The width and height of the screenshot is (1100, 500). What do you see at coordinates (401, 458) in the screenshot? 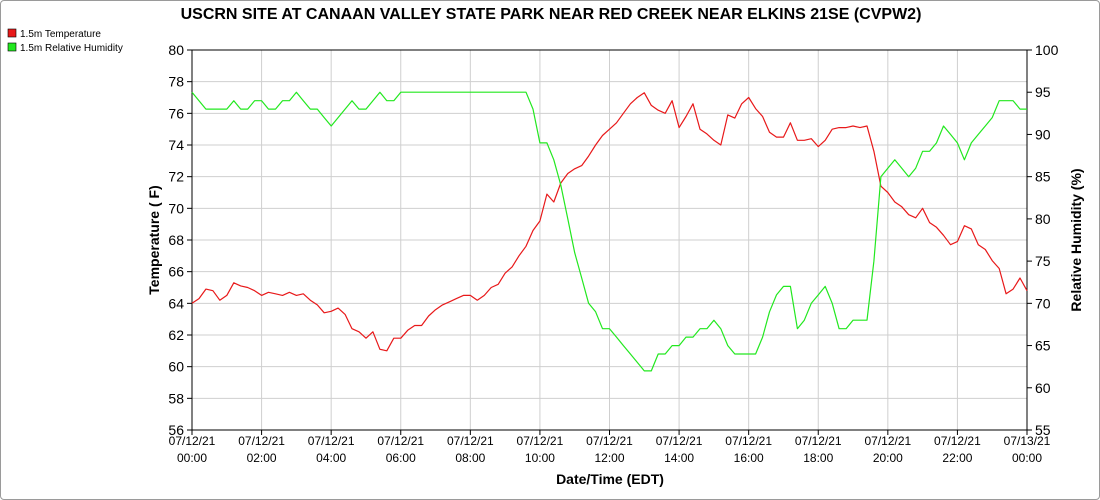
I see `x-tick-time-3: 06:00` at bounding box center [401, 458].